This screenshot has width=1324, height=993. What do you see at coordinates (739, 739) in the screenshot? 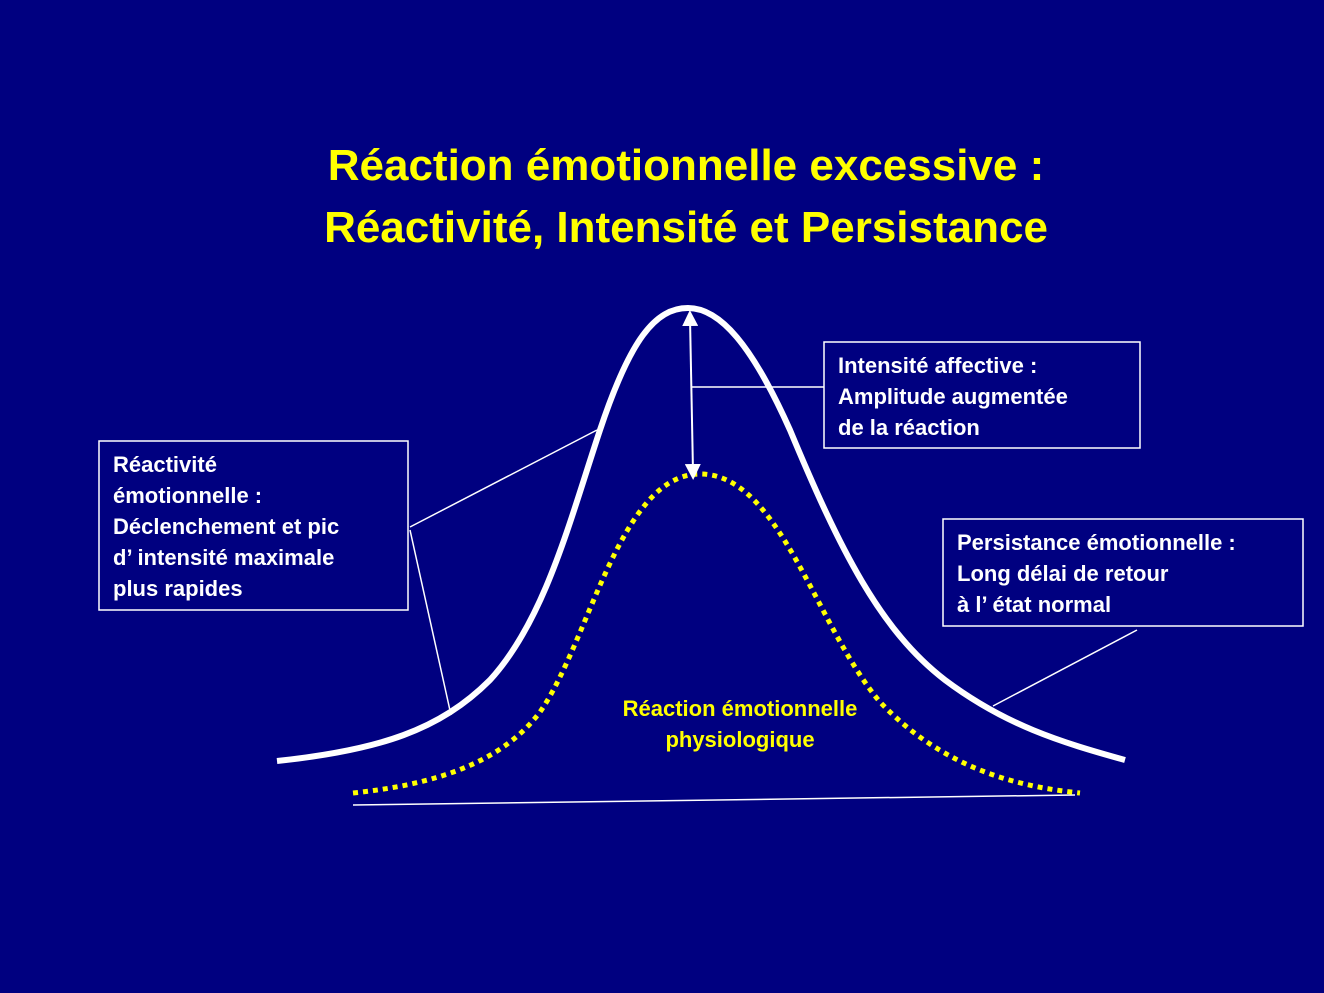
I see `curve-label: physiologique` at bounding box center [739, 739].